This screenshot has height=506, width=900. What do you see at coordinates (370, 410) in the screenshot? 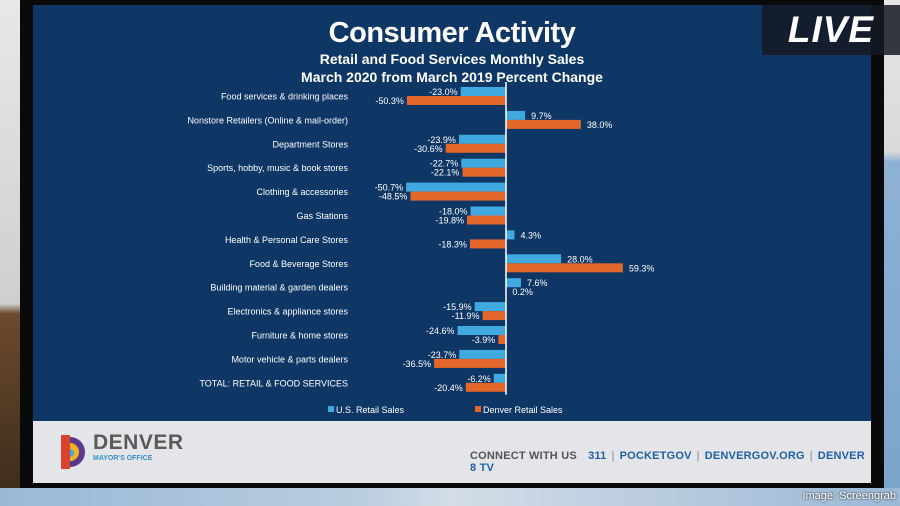
I see `legend-label: U.S. Retail Sales` at bounding box center [370, 410].